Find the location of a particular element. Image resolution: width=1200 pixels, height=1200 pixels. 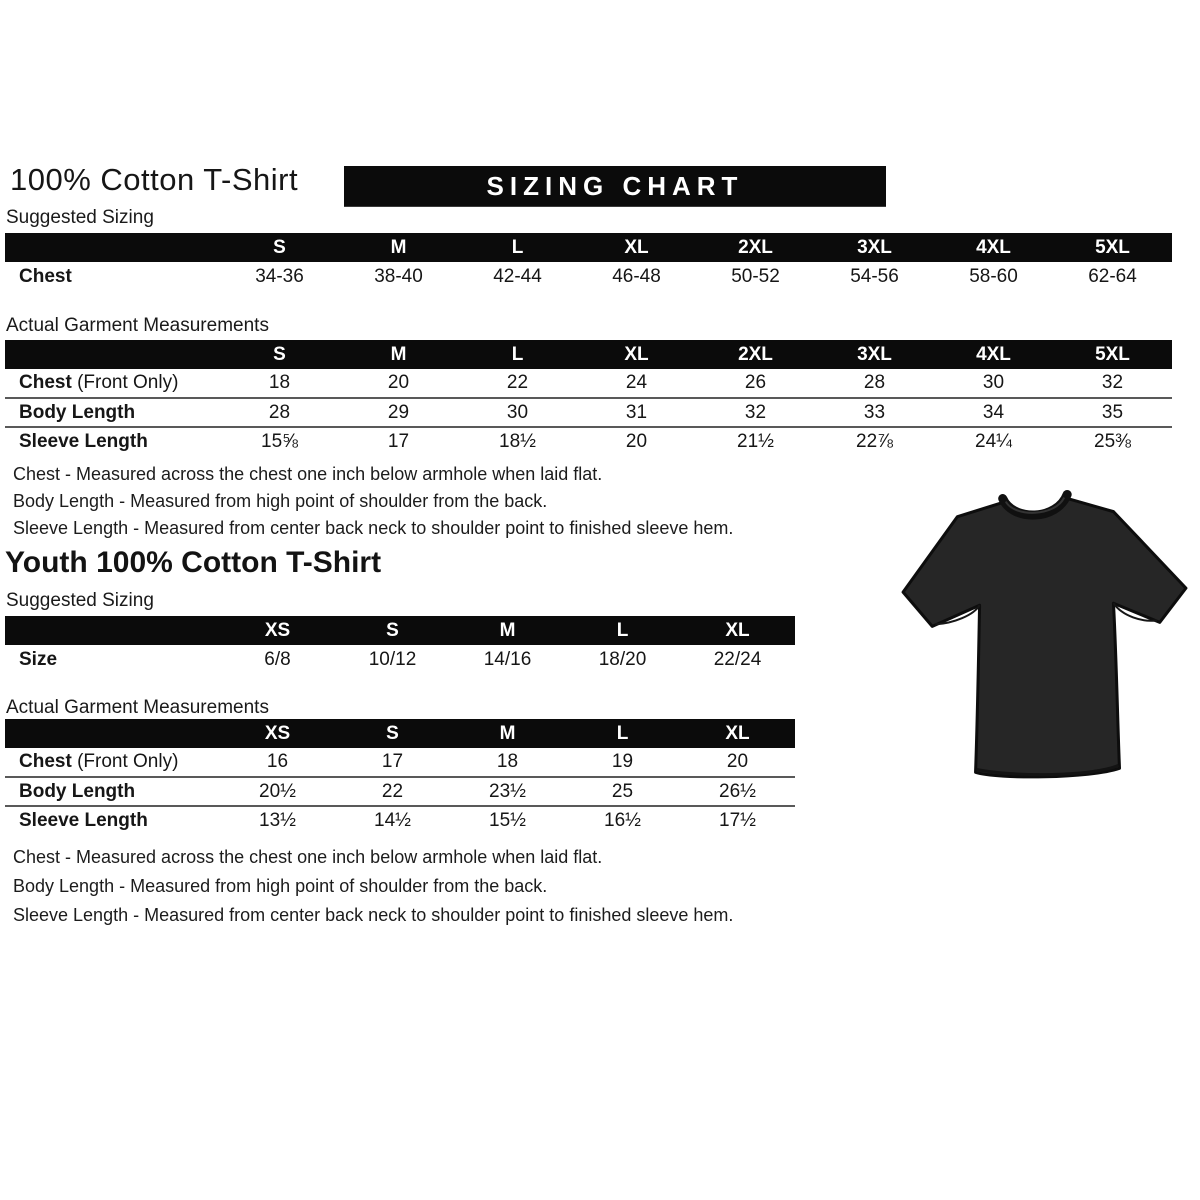

measurement-cell: 14½ is located at coordinates (392, 820).